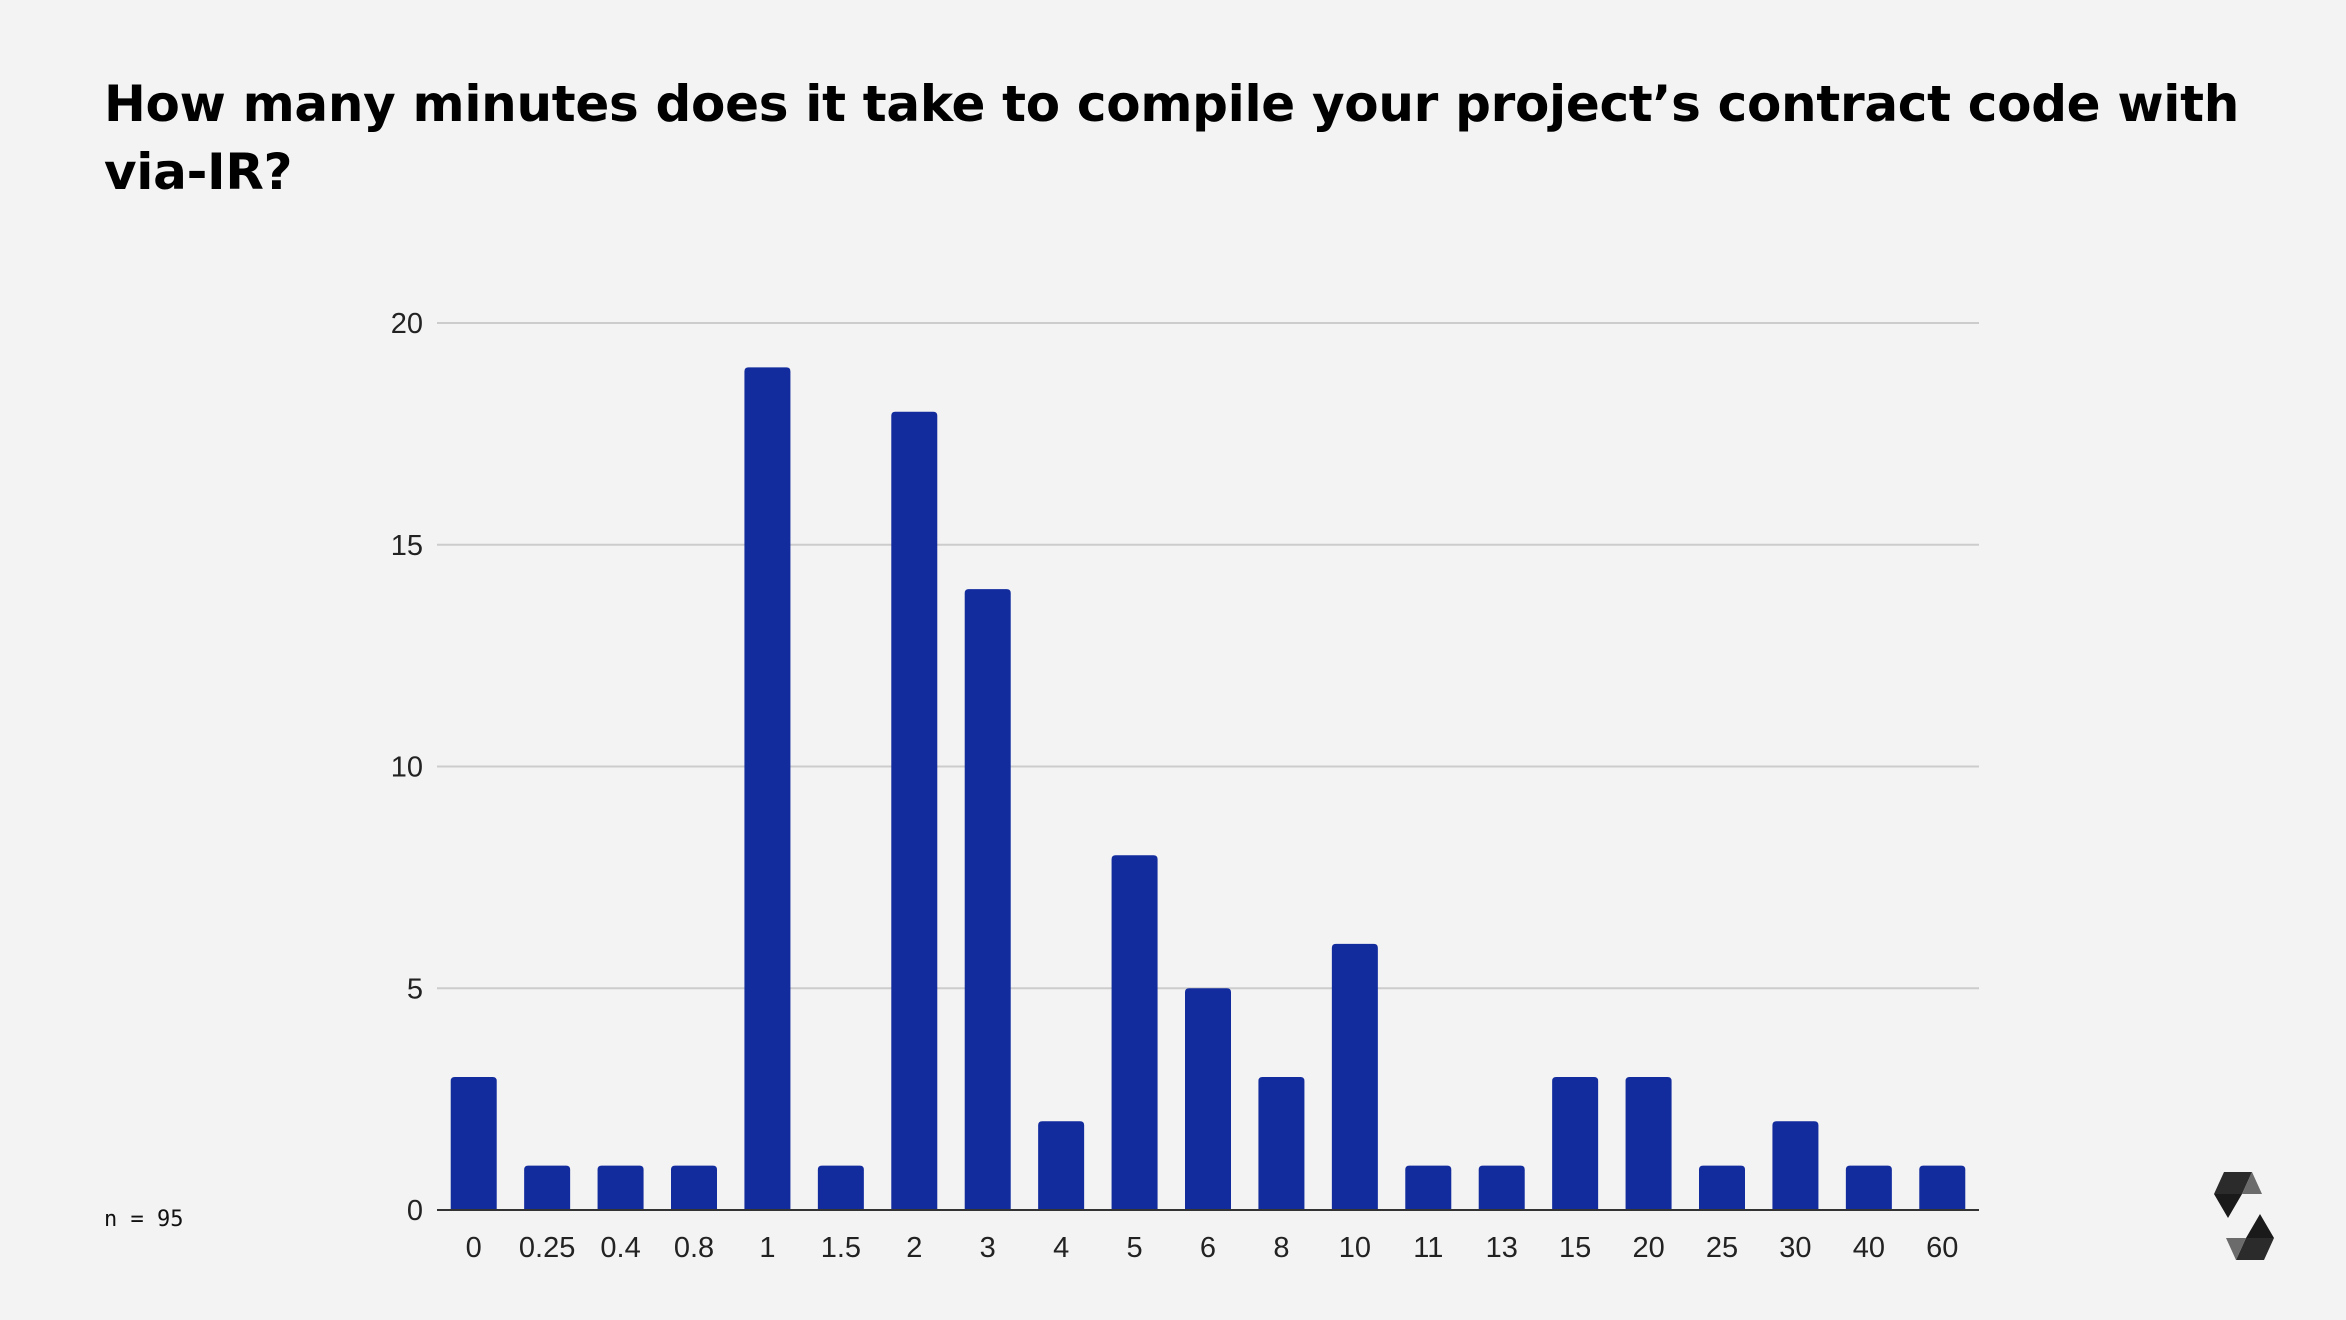  I want to click on x-tick-label: 0.4, so click(620, 1248).